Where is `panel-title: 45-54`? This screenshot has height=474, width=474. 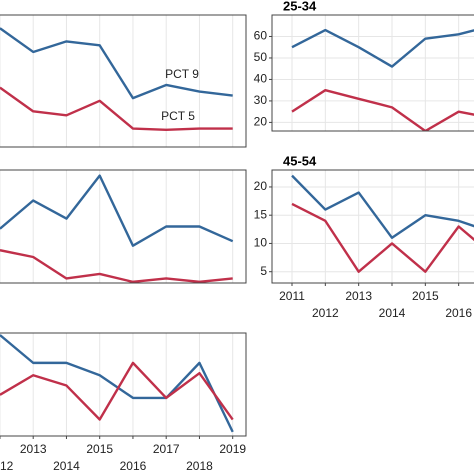 panel-title: 45-54 is located at coordinates (300, 160).